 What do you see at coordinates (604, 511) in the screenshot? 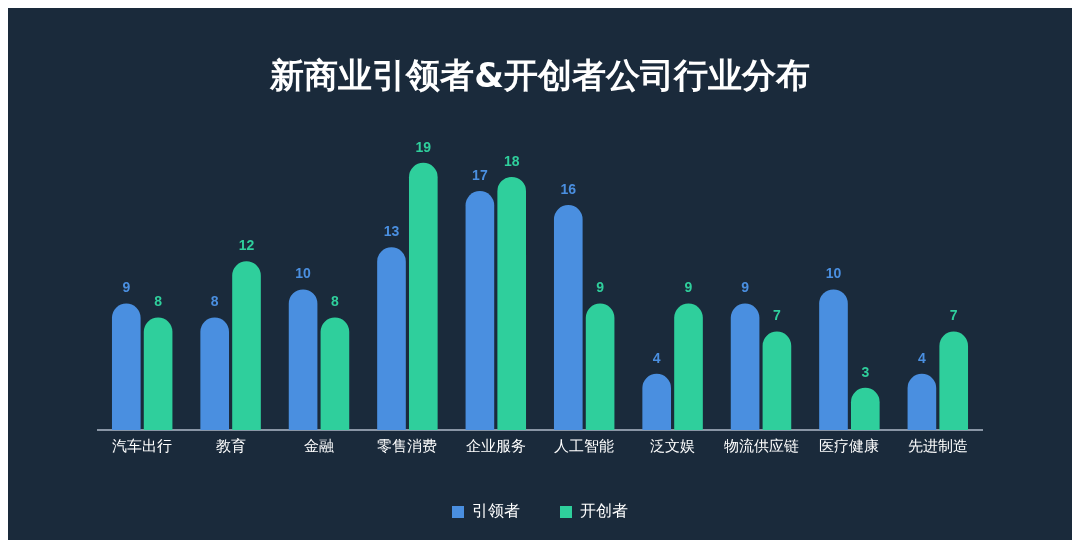
I see `legend-label: 开创者` at bounding box center [604, 511].